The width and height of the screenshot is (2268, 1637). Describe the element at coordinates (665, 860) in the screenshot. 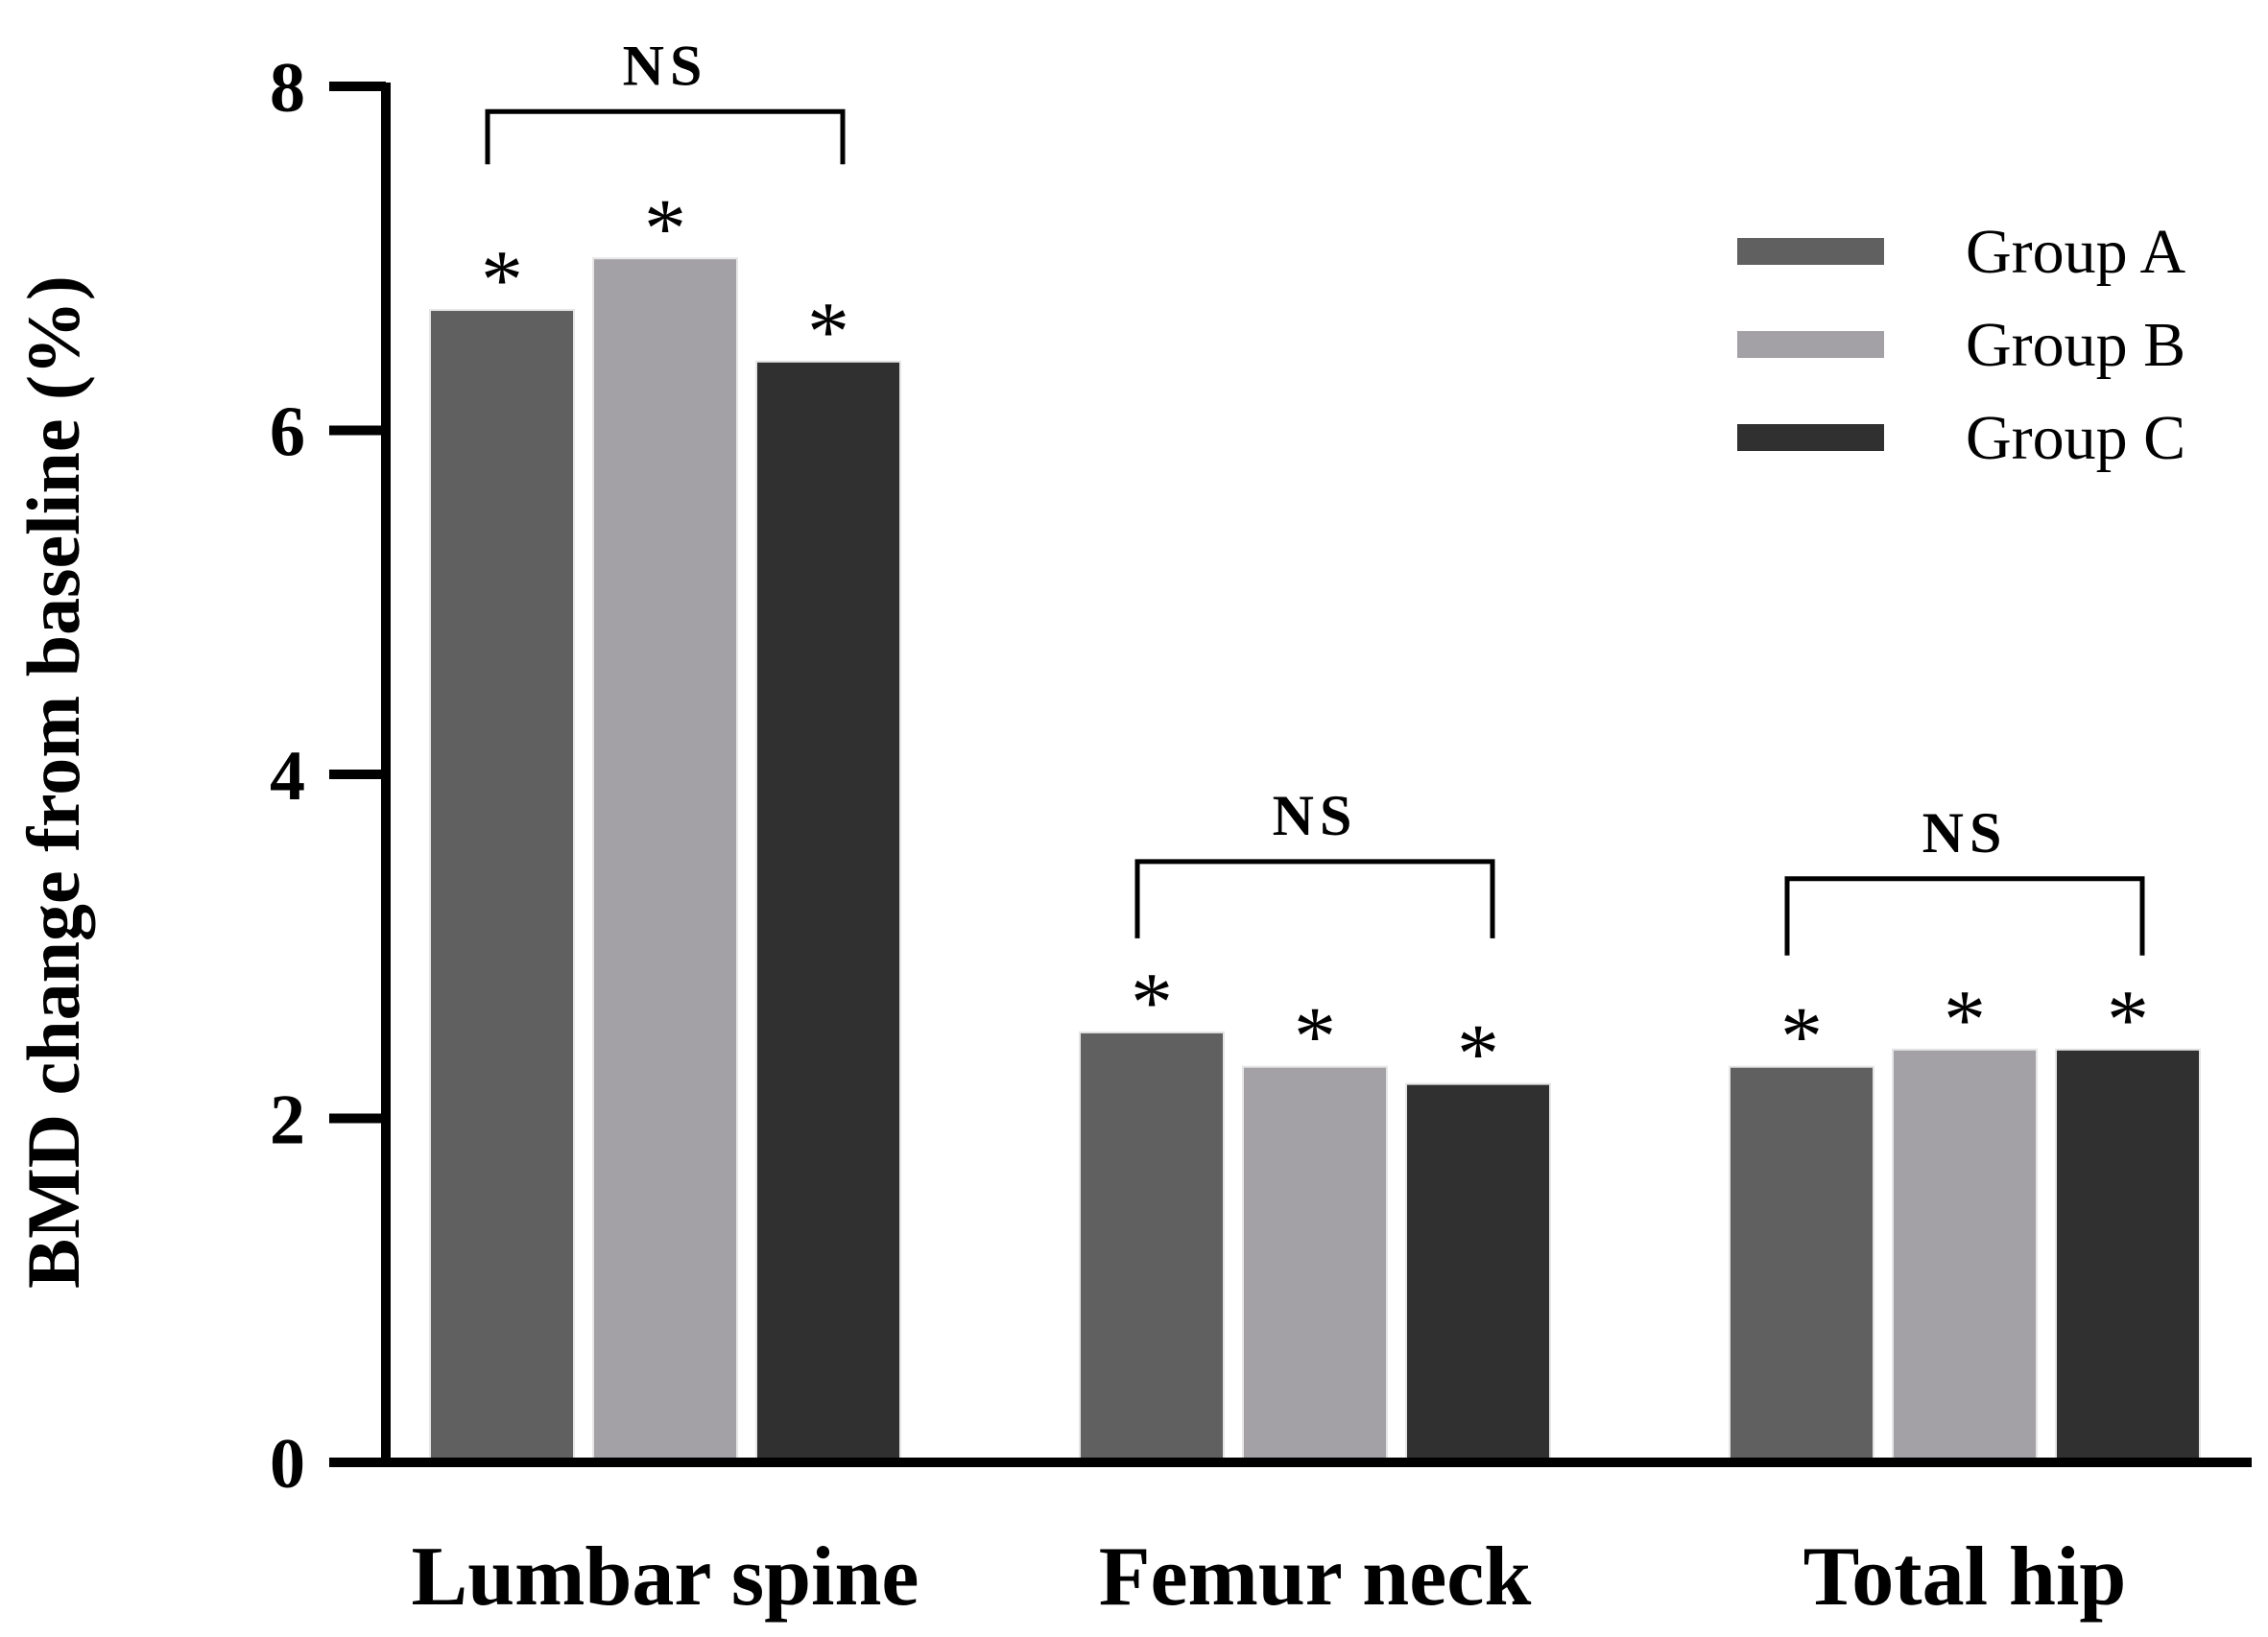

I see `bar-lumbar-spine-group-b` at that location.